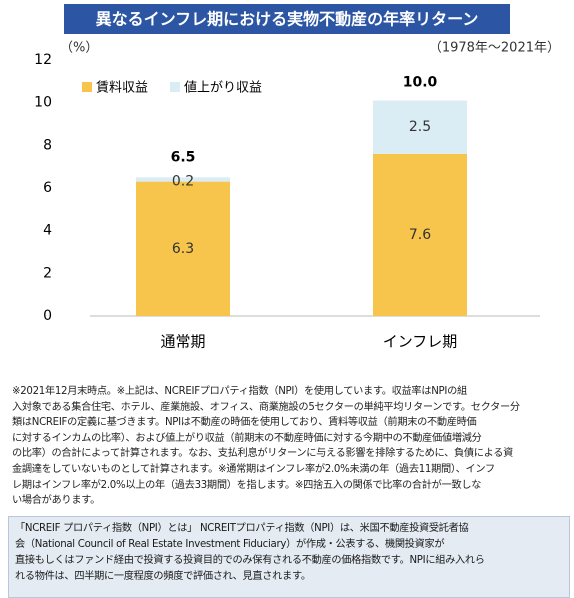  Describe the element at coordinates (494, 48) in the screenshot. I see `period-label: （1978年～2021年）` at that location.